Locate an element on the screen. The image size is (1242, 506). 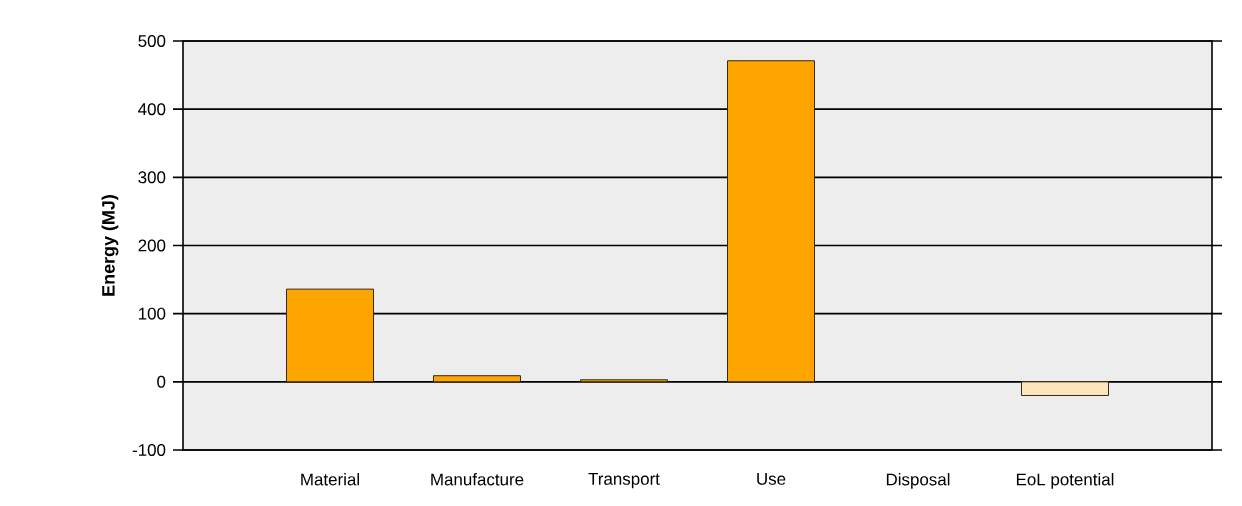
y-tick-label: 300 is located at coordinates (152, 177).